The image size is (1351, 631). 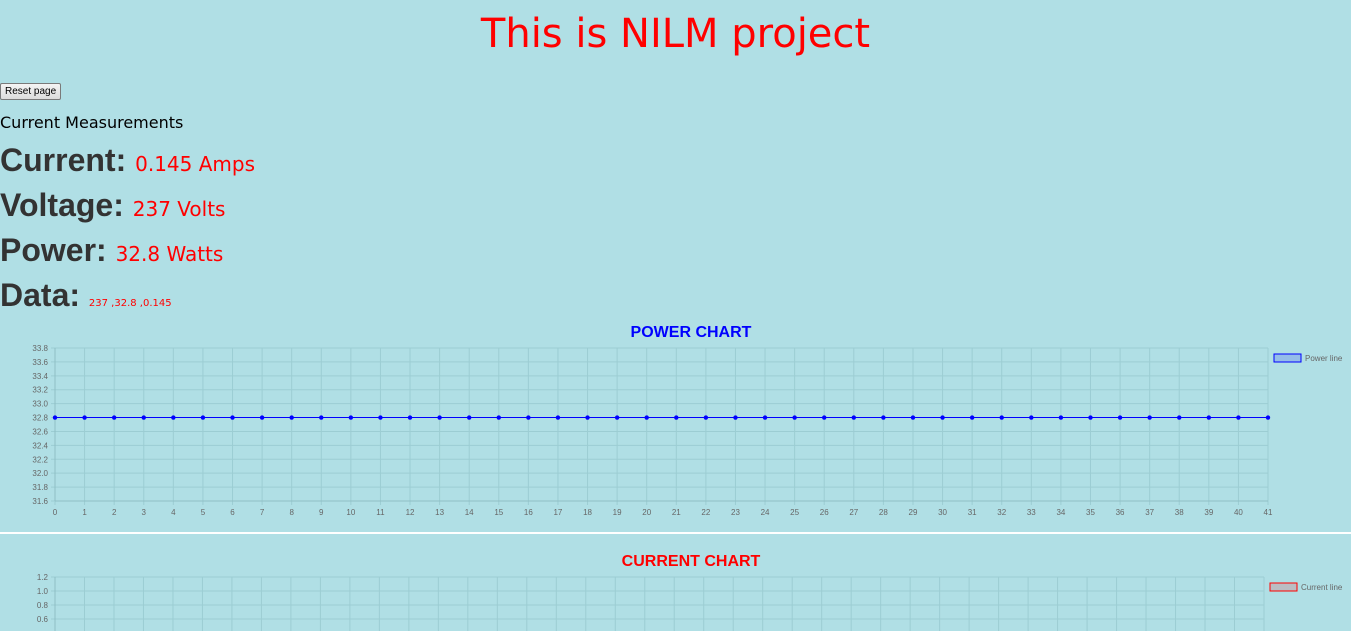 I want to click on current-chart: 1.2 1.0 0.8 0.6 Current line, so click(x=690, y=602).